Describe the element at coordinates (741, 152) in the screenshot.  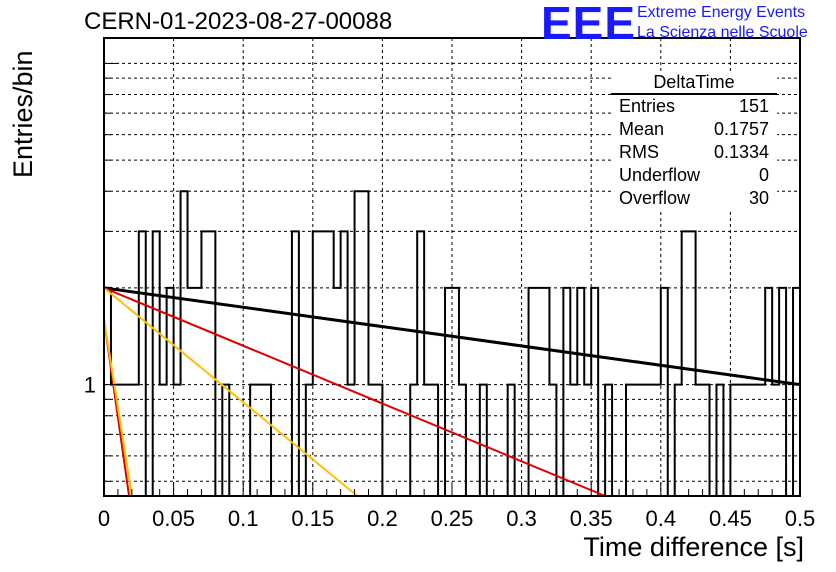
I see `stats-value: 0.1334` at that location.